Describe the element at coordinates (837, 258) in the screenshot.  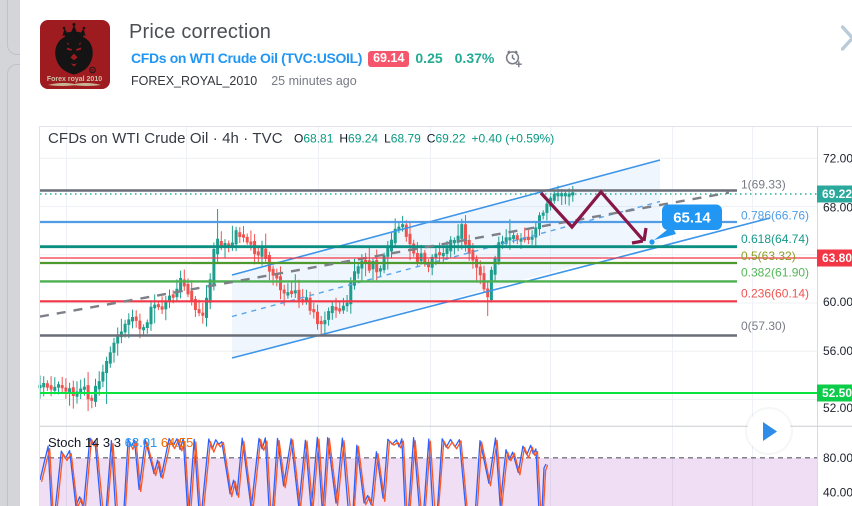
I see `svg-text: 63.80` at that location.